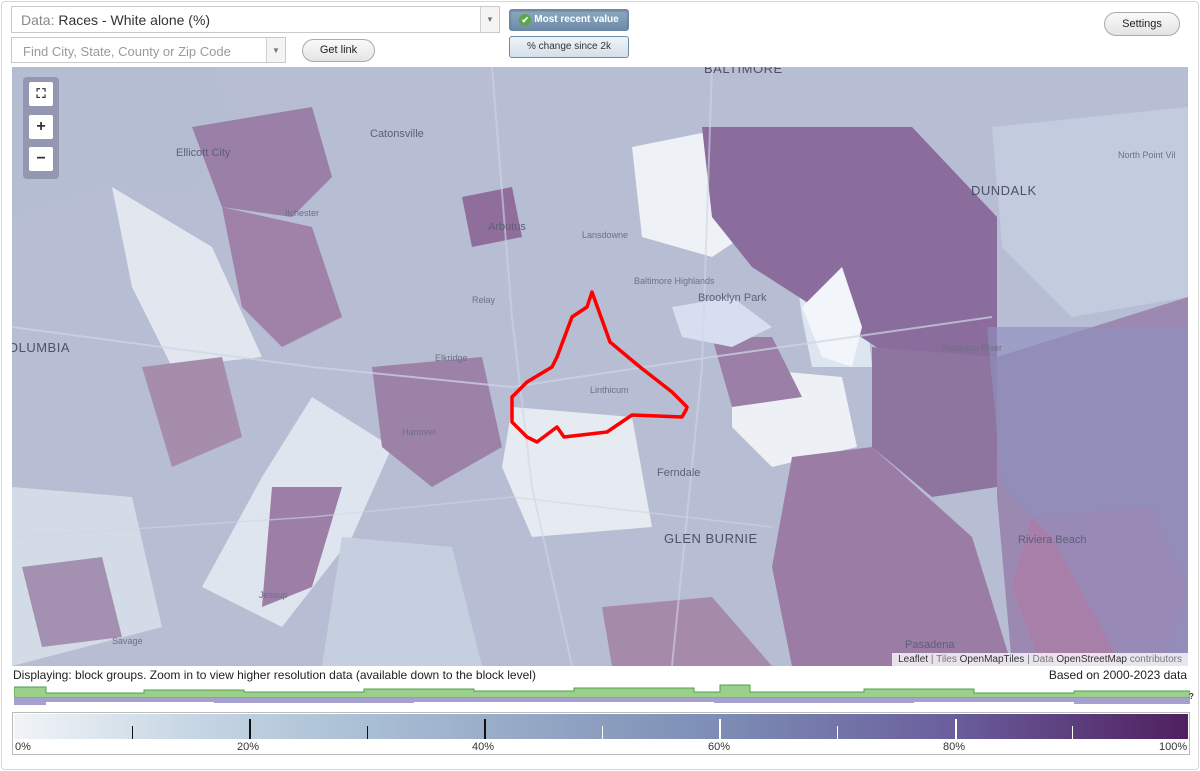 The image size is (1200, 771). Describe the element at coordinates (483, 747) in the screenshot. I see `legend-label: 40%` at that location.